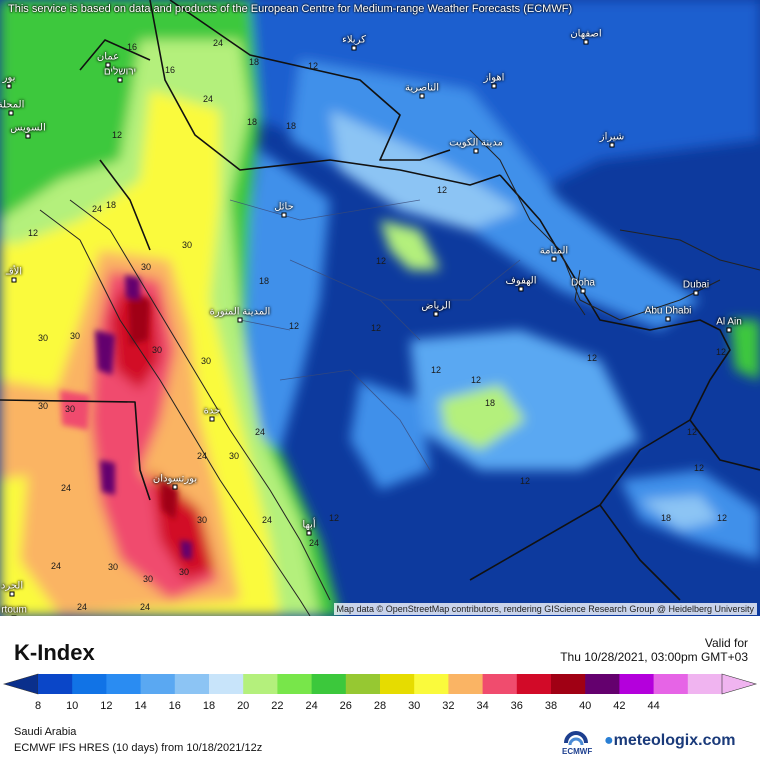  I want to click on colorbar, so click(380, 684).